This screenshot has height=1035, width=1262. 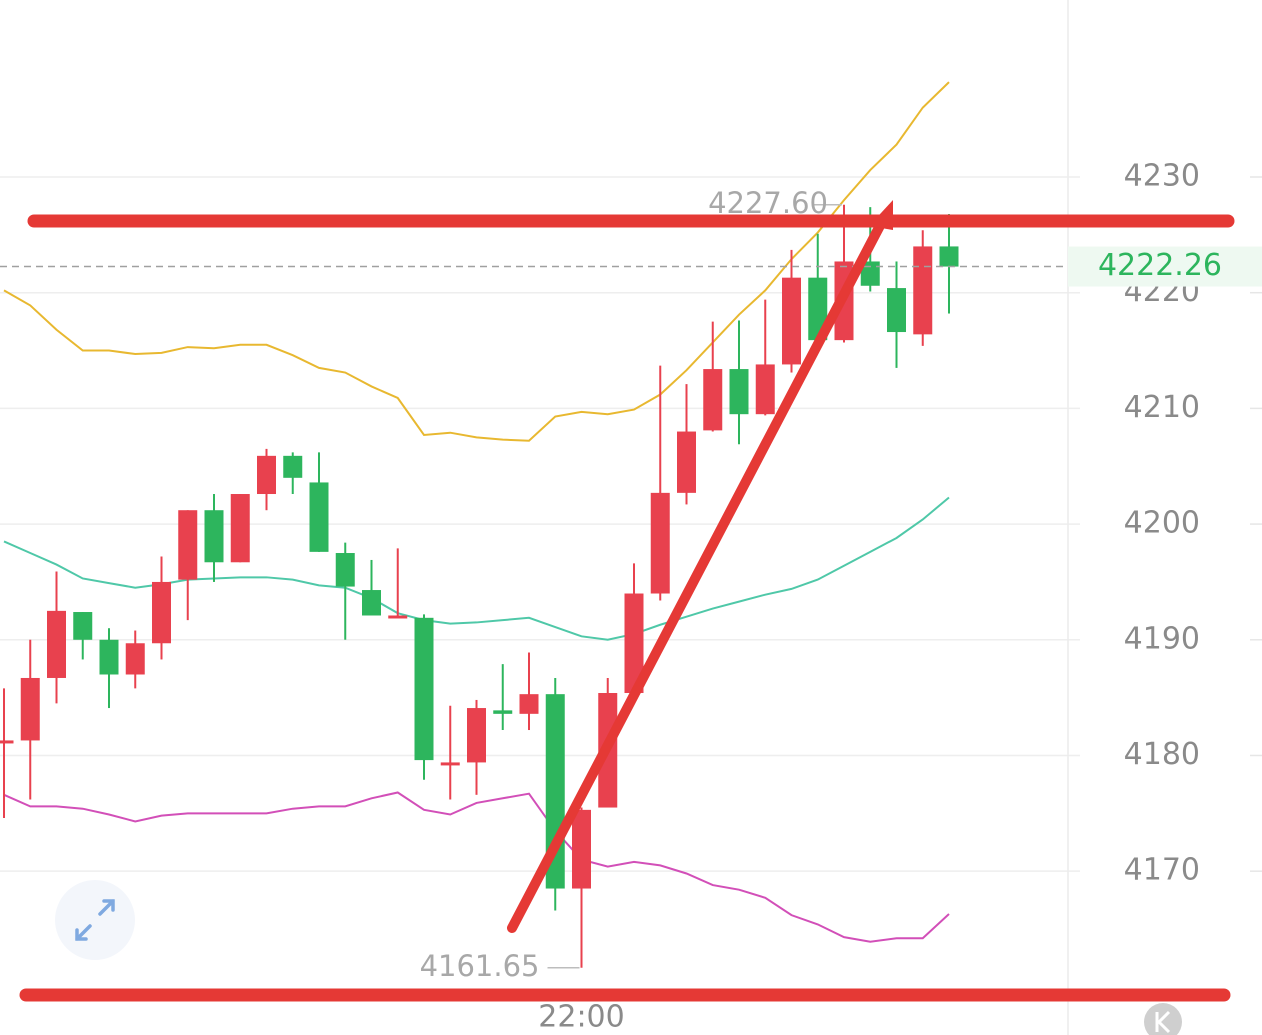 What do you see at coordinates (1163, 1022) in the screenshot?
I see `k-icon` at bounding box center [1163, 1022].